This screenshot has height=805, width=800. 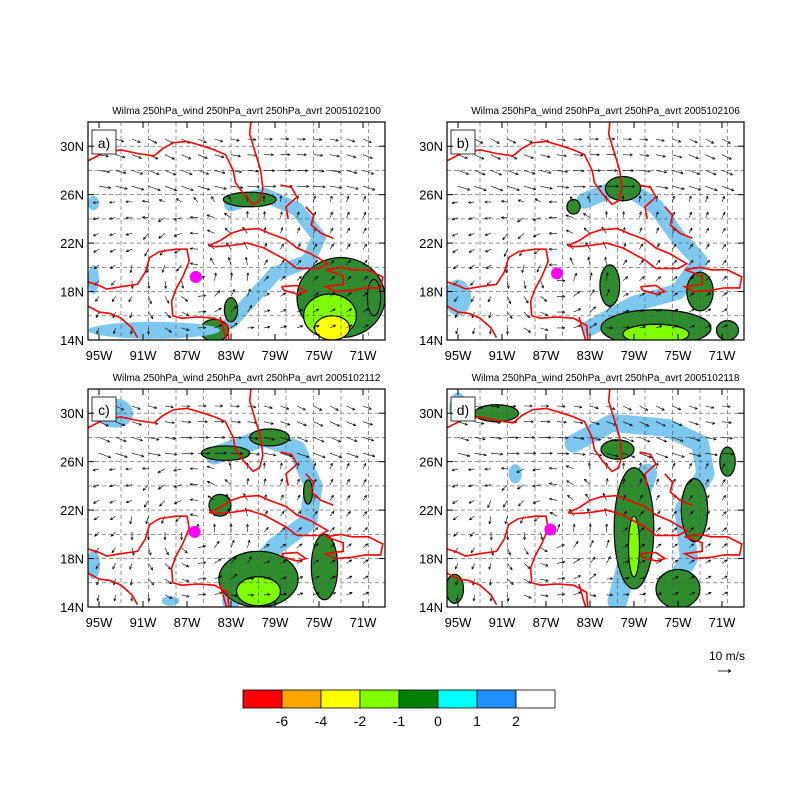 What do you see at coordinates (546, 355) in the screenshot?
I see `x-tick-label: 87W` at bounding box center [546, 355].